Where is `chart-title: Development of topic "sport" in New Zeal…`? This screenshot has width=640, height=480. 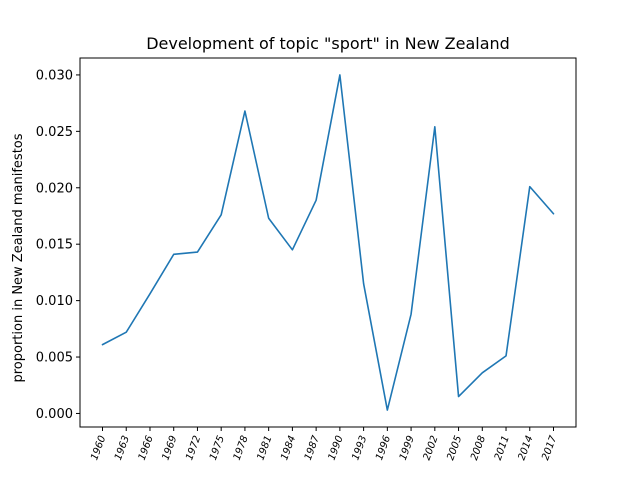
chart-title: Development of topic "sport" in New Zeal… is located at coordinates (328, 43).